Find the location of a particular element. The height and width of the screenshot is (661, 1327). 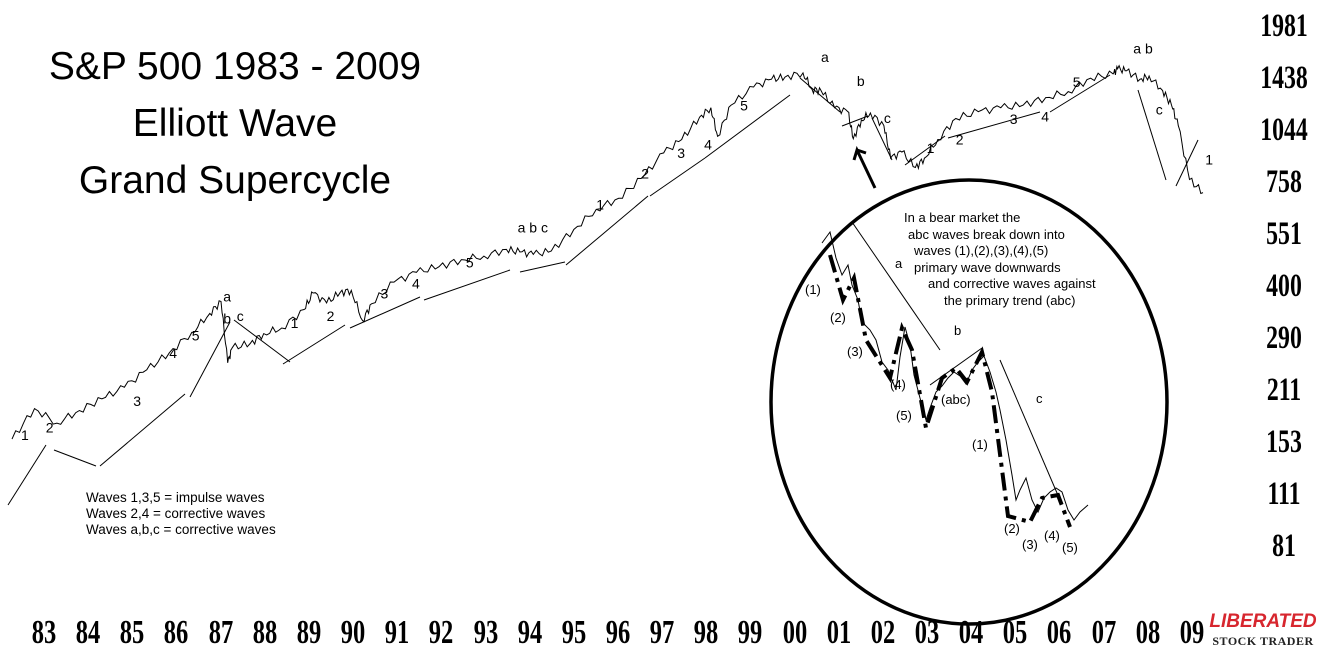

wave-label: a b is located at coordinates (1143, 48).